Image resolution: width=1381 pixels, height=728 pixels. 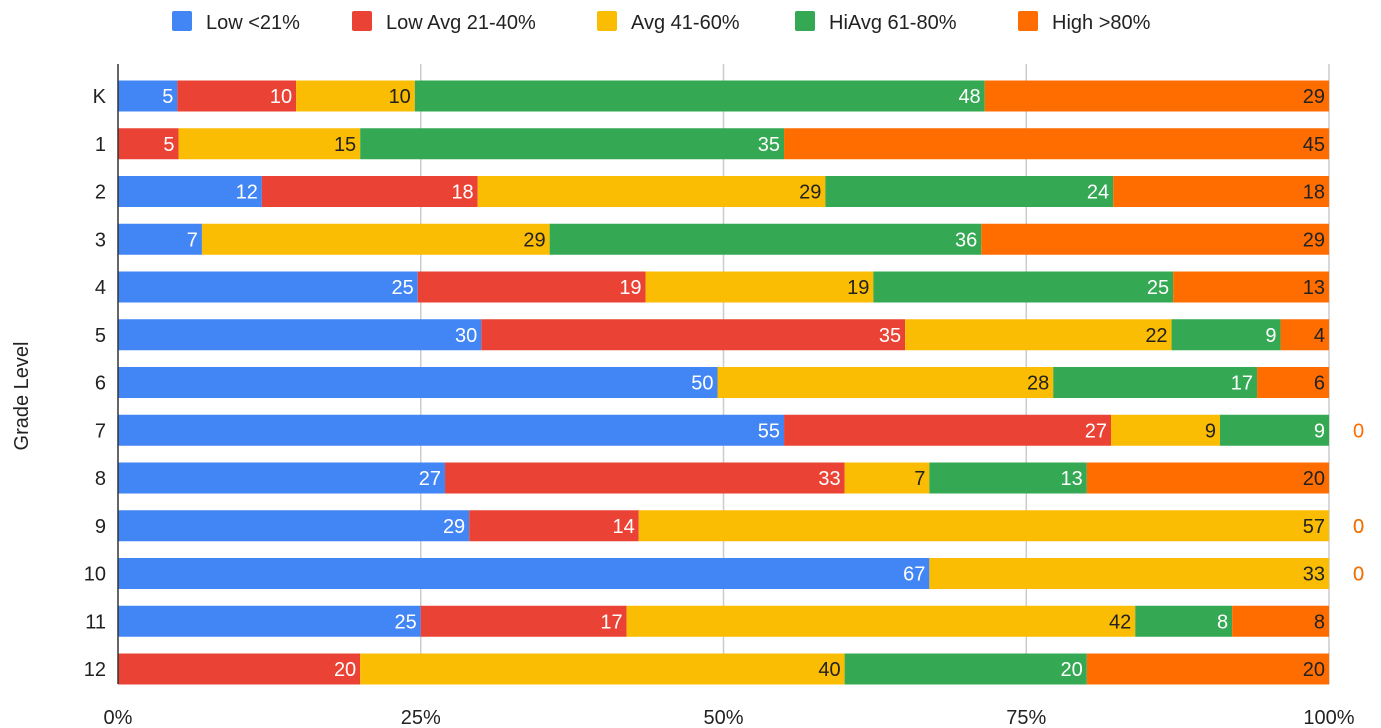 What do you see at coordinates (100, 288) in the screenshot?
I see `category-label: 4` at bounding box center [100, 288].